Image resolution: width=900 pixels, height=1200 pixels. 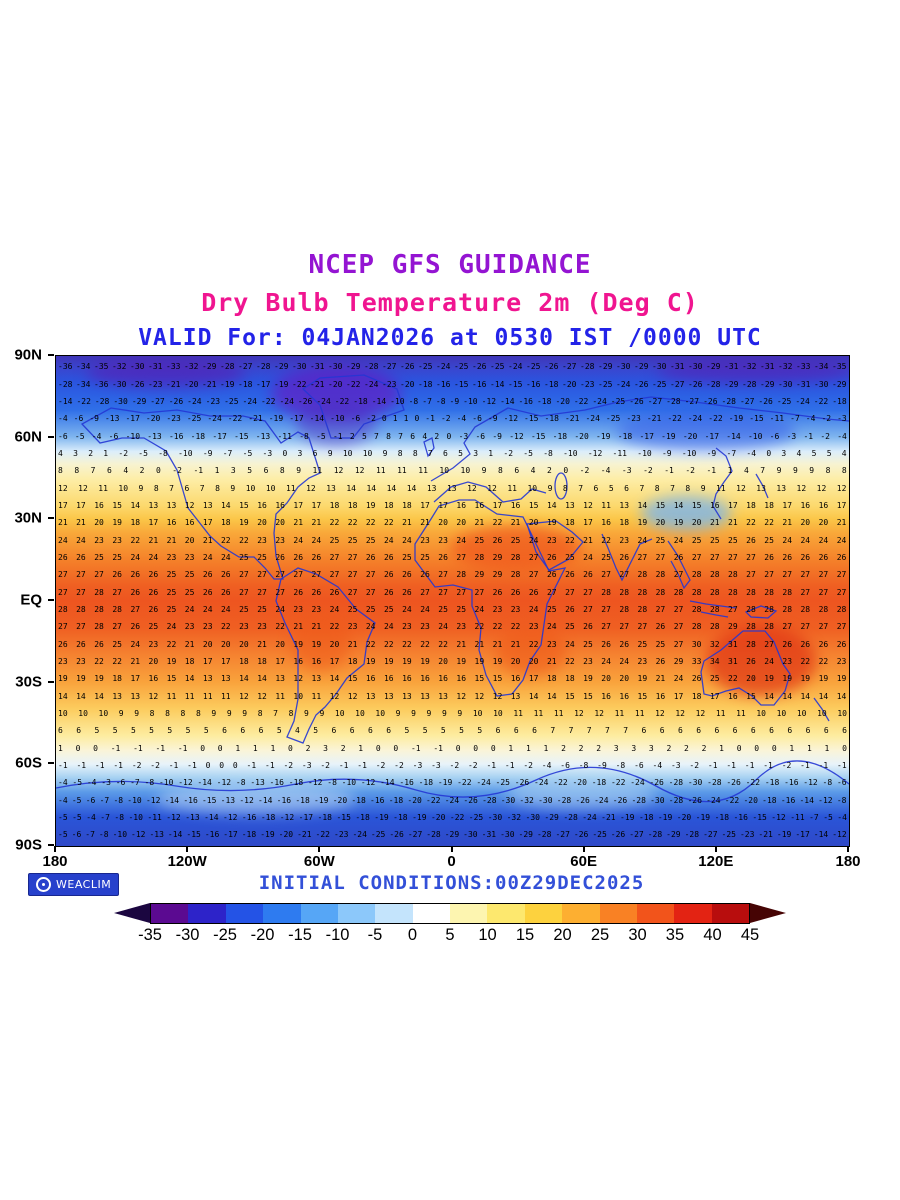 What do you see at coordinates (791, 783) in the screenshot?
I see `temp-value: -16` at bounding box center [791, 783].